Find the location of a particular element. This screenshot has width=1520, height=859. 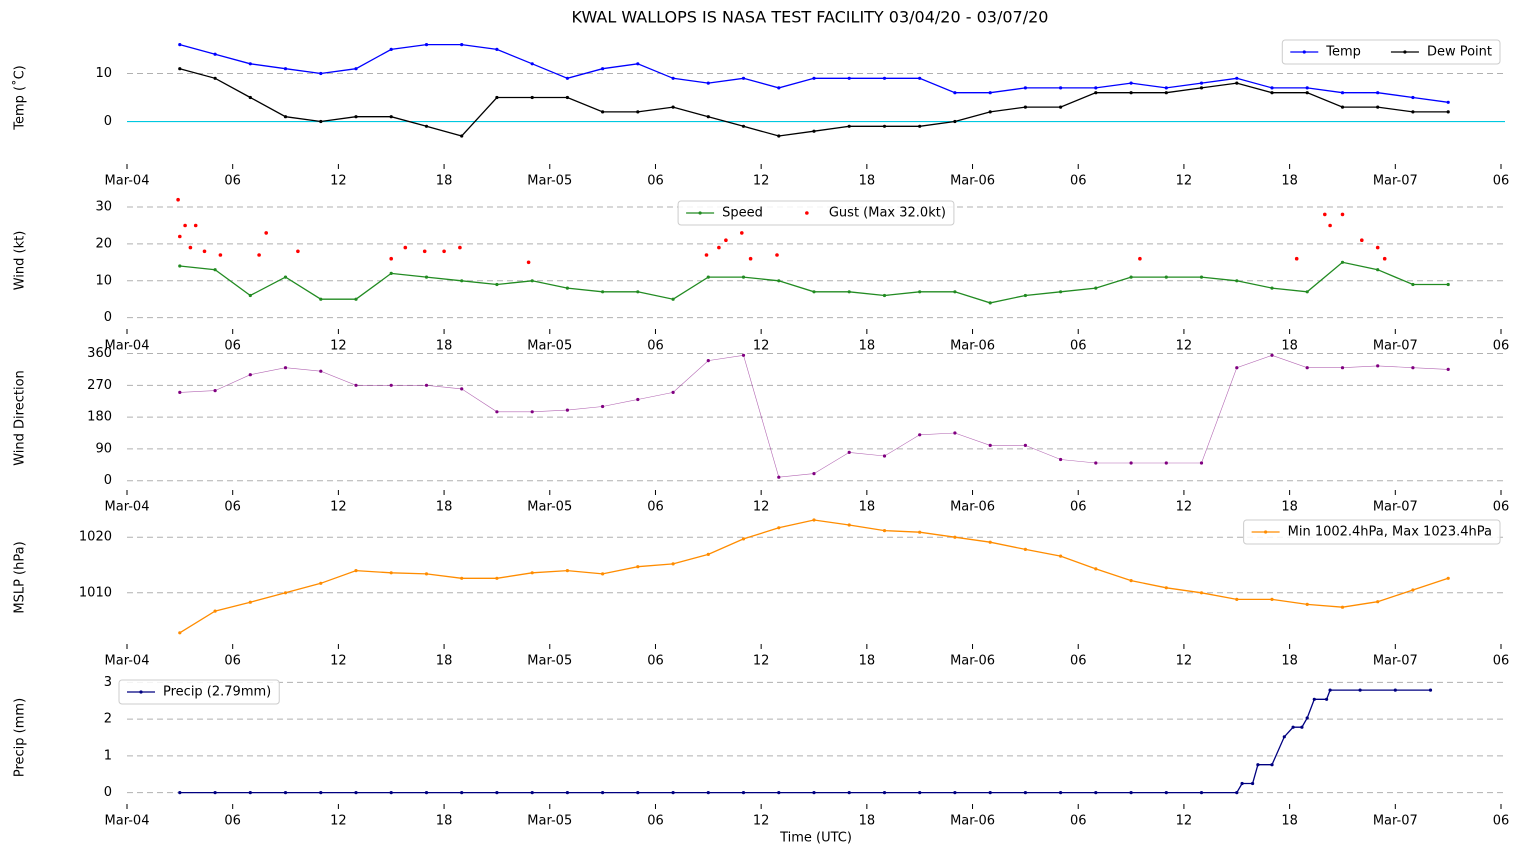

legend: Precip (2.79mm) is located at coordinates (199, 692).